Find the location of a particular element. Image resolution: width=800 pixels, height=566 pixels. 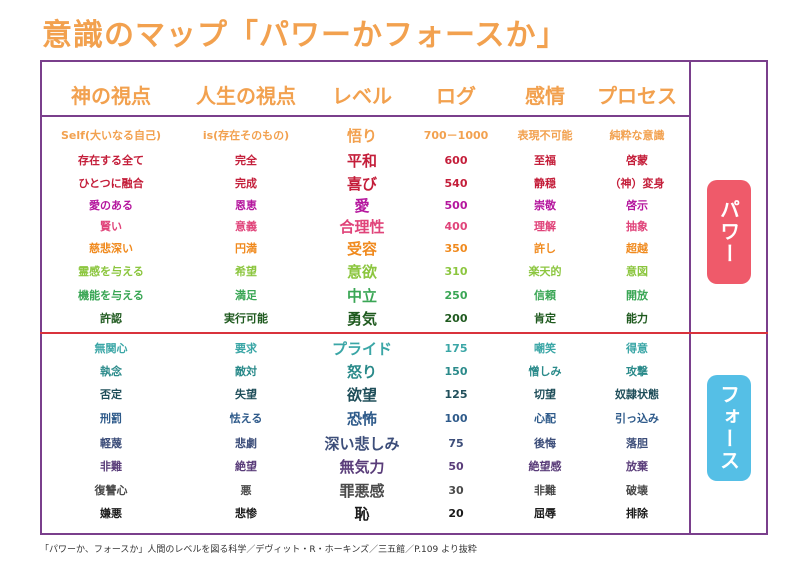

god-view-cell: 存在する全て is located at coordinates (111, 160).